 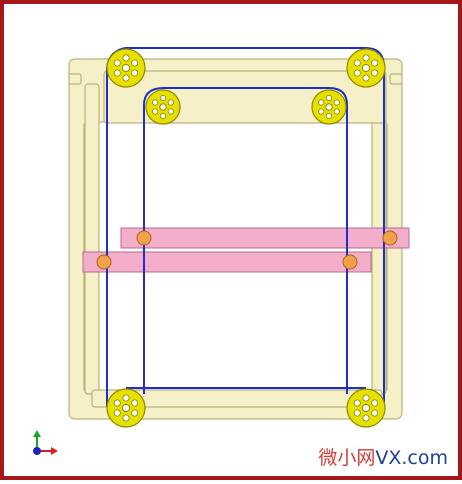 I want to click on watermark: 微小网VX.com, so click(x=383, y=458).